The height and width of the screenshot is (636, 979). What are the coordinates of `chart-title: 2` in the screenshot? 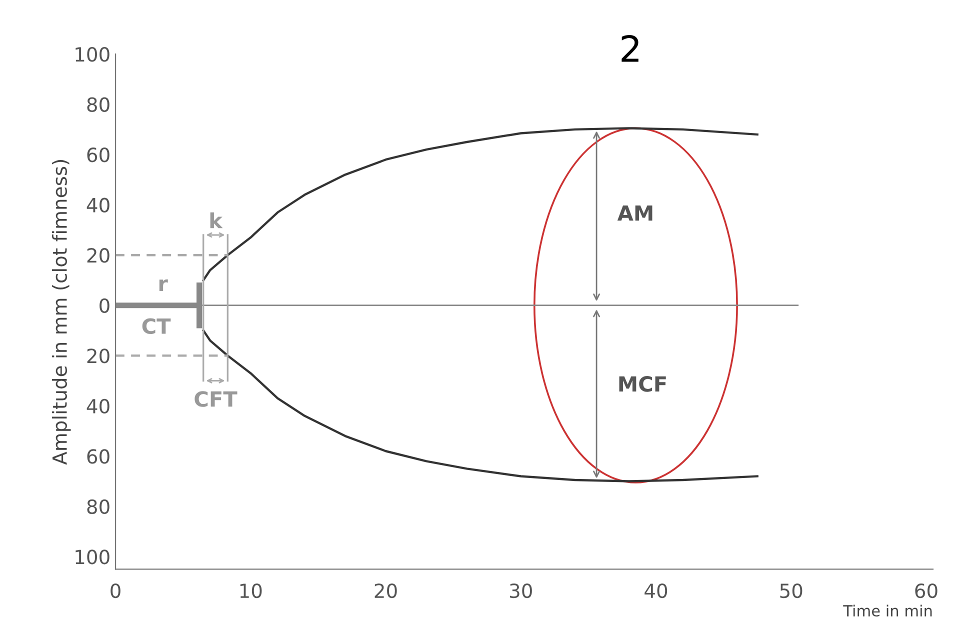 It's located at (630, 48).